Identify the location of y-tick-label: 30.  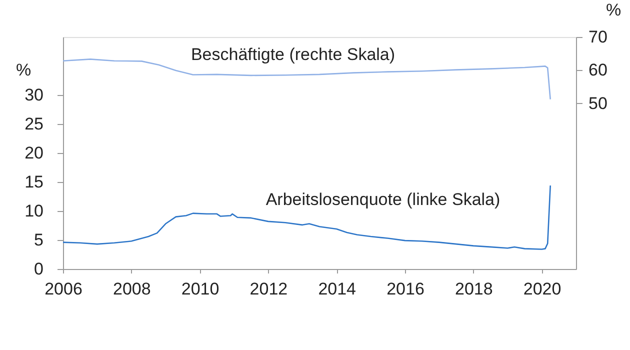
(34, 95).